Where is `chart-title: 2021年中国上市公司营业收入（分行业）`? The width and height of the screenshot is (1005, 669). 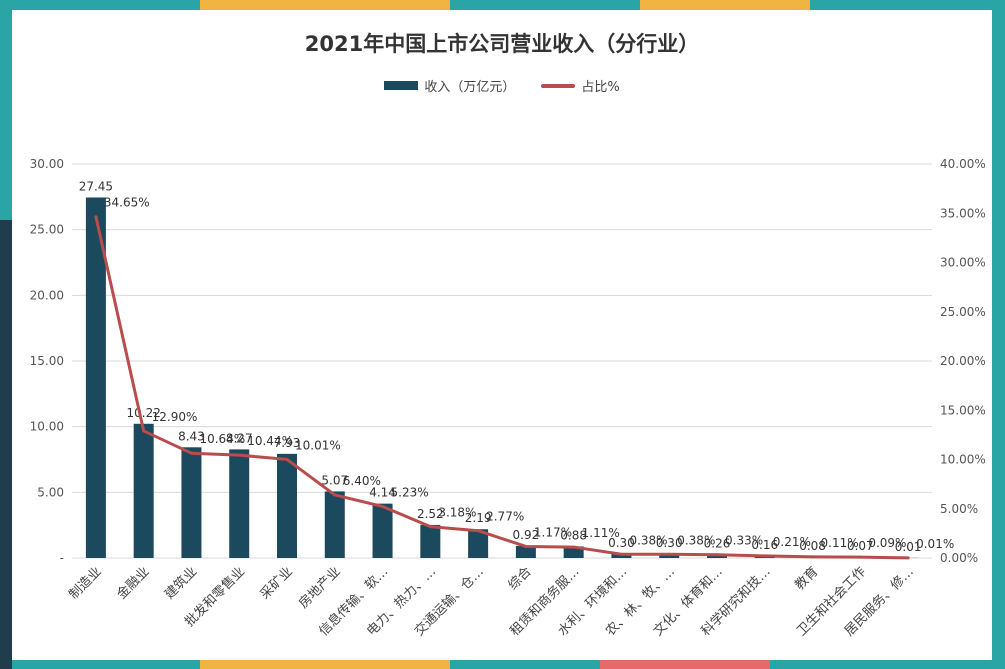 chart-title: 2021年中国上市公司营业收入（分行业） is located at coordinates (502, 44).